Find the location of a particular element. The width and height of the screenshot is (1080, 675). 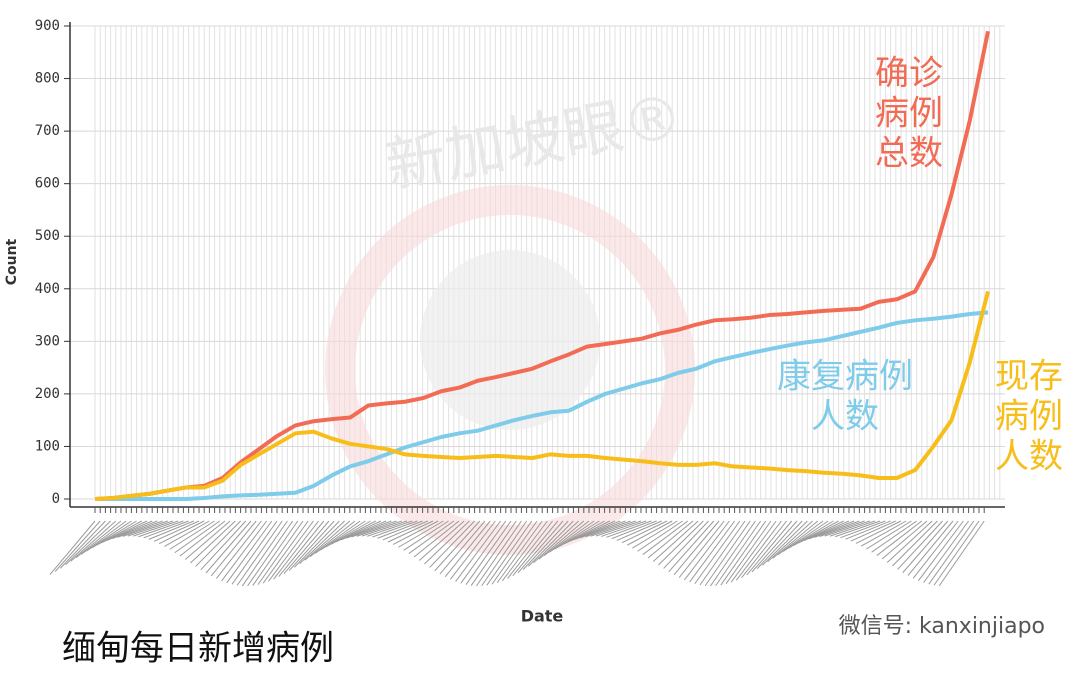

series-annotation: 病例 is located at coordinates (1029, 417).